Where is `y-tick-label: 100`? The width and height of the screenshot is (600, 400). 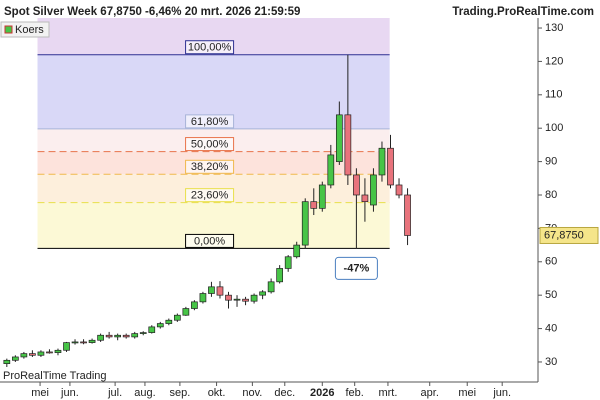 y-tick-label: 100 is located at coordinates (554, 128).